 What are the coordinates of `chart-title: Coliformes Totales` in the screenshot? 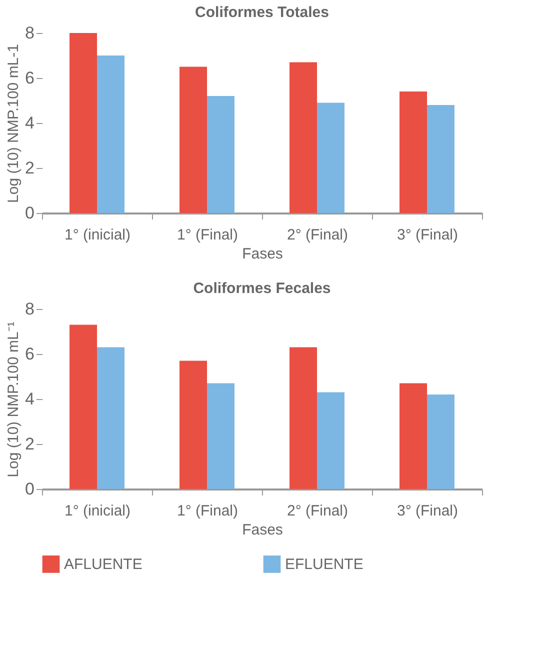 It's located at (262, 12).